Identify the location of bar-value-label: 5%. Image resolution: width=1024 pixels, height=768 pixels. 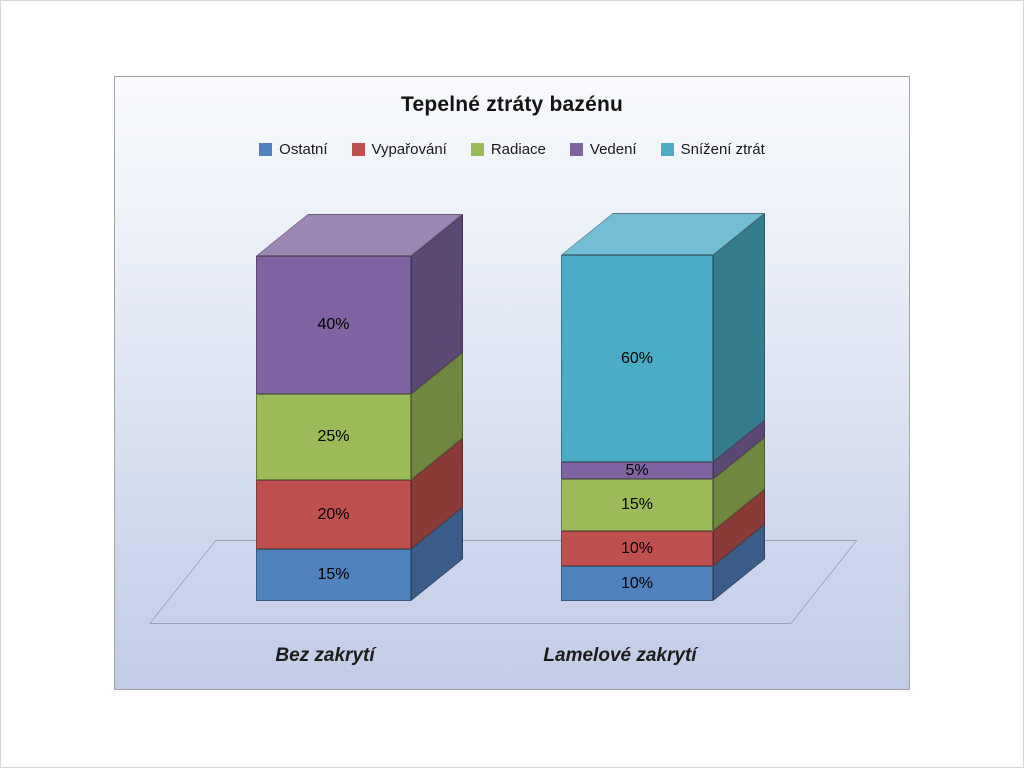
(637, 470).